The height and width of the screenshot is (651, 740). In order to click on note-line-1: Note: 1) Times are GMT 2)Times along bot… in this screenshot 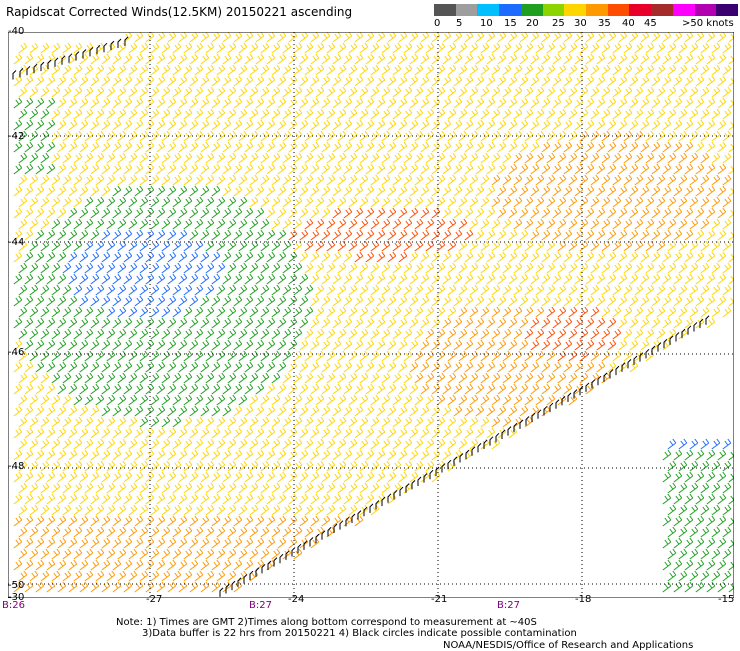, I will do `click(326, 622)`.